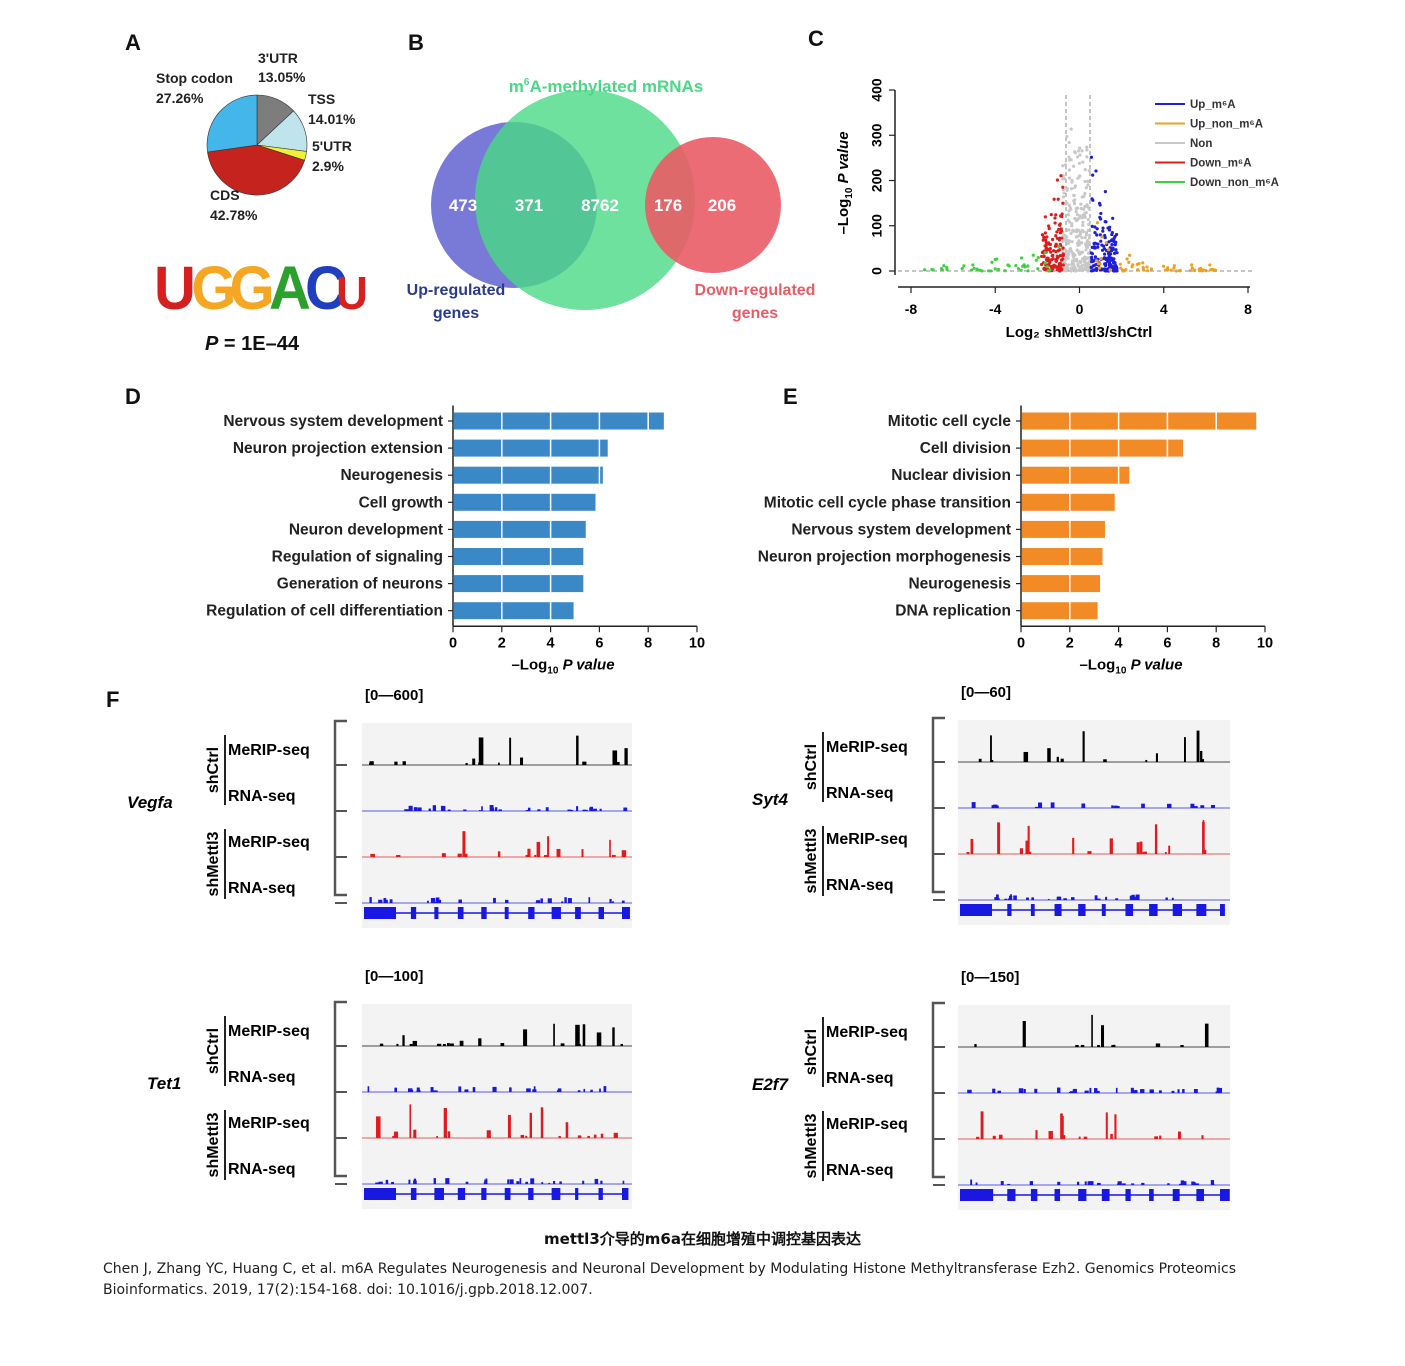  Describe the element at coordinates (770, 1084) in the screenshot. I see `gene-name: E2f7` at that location.